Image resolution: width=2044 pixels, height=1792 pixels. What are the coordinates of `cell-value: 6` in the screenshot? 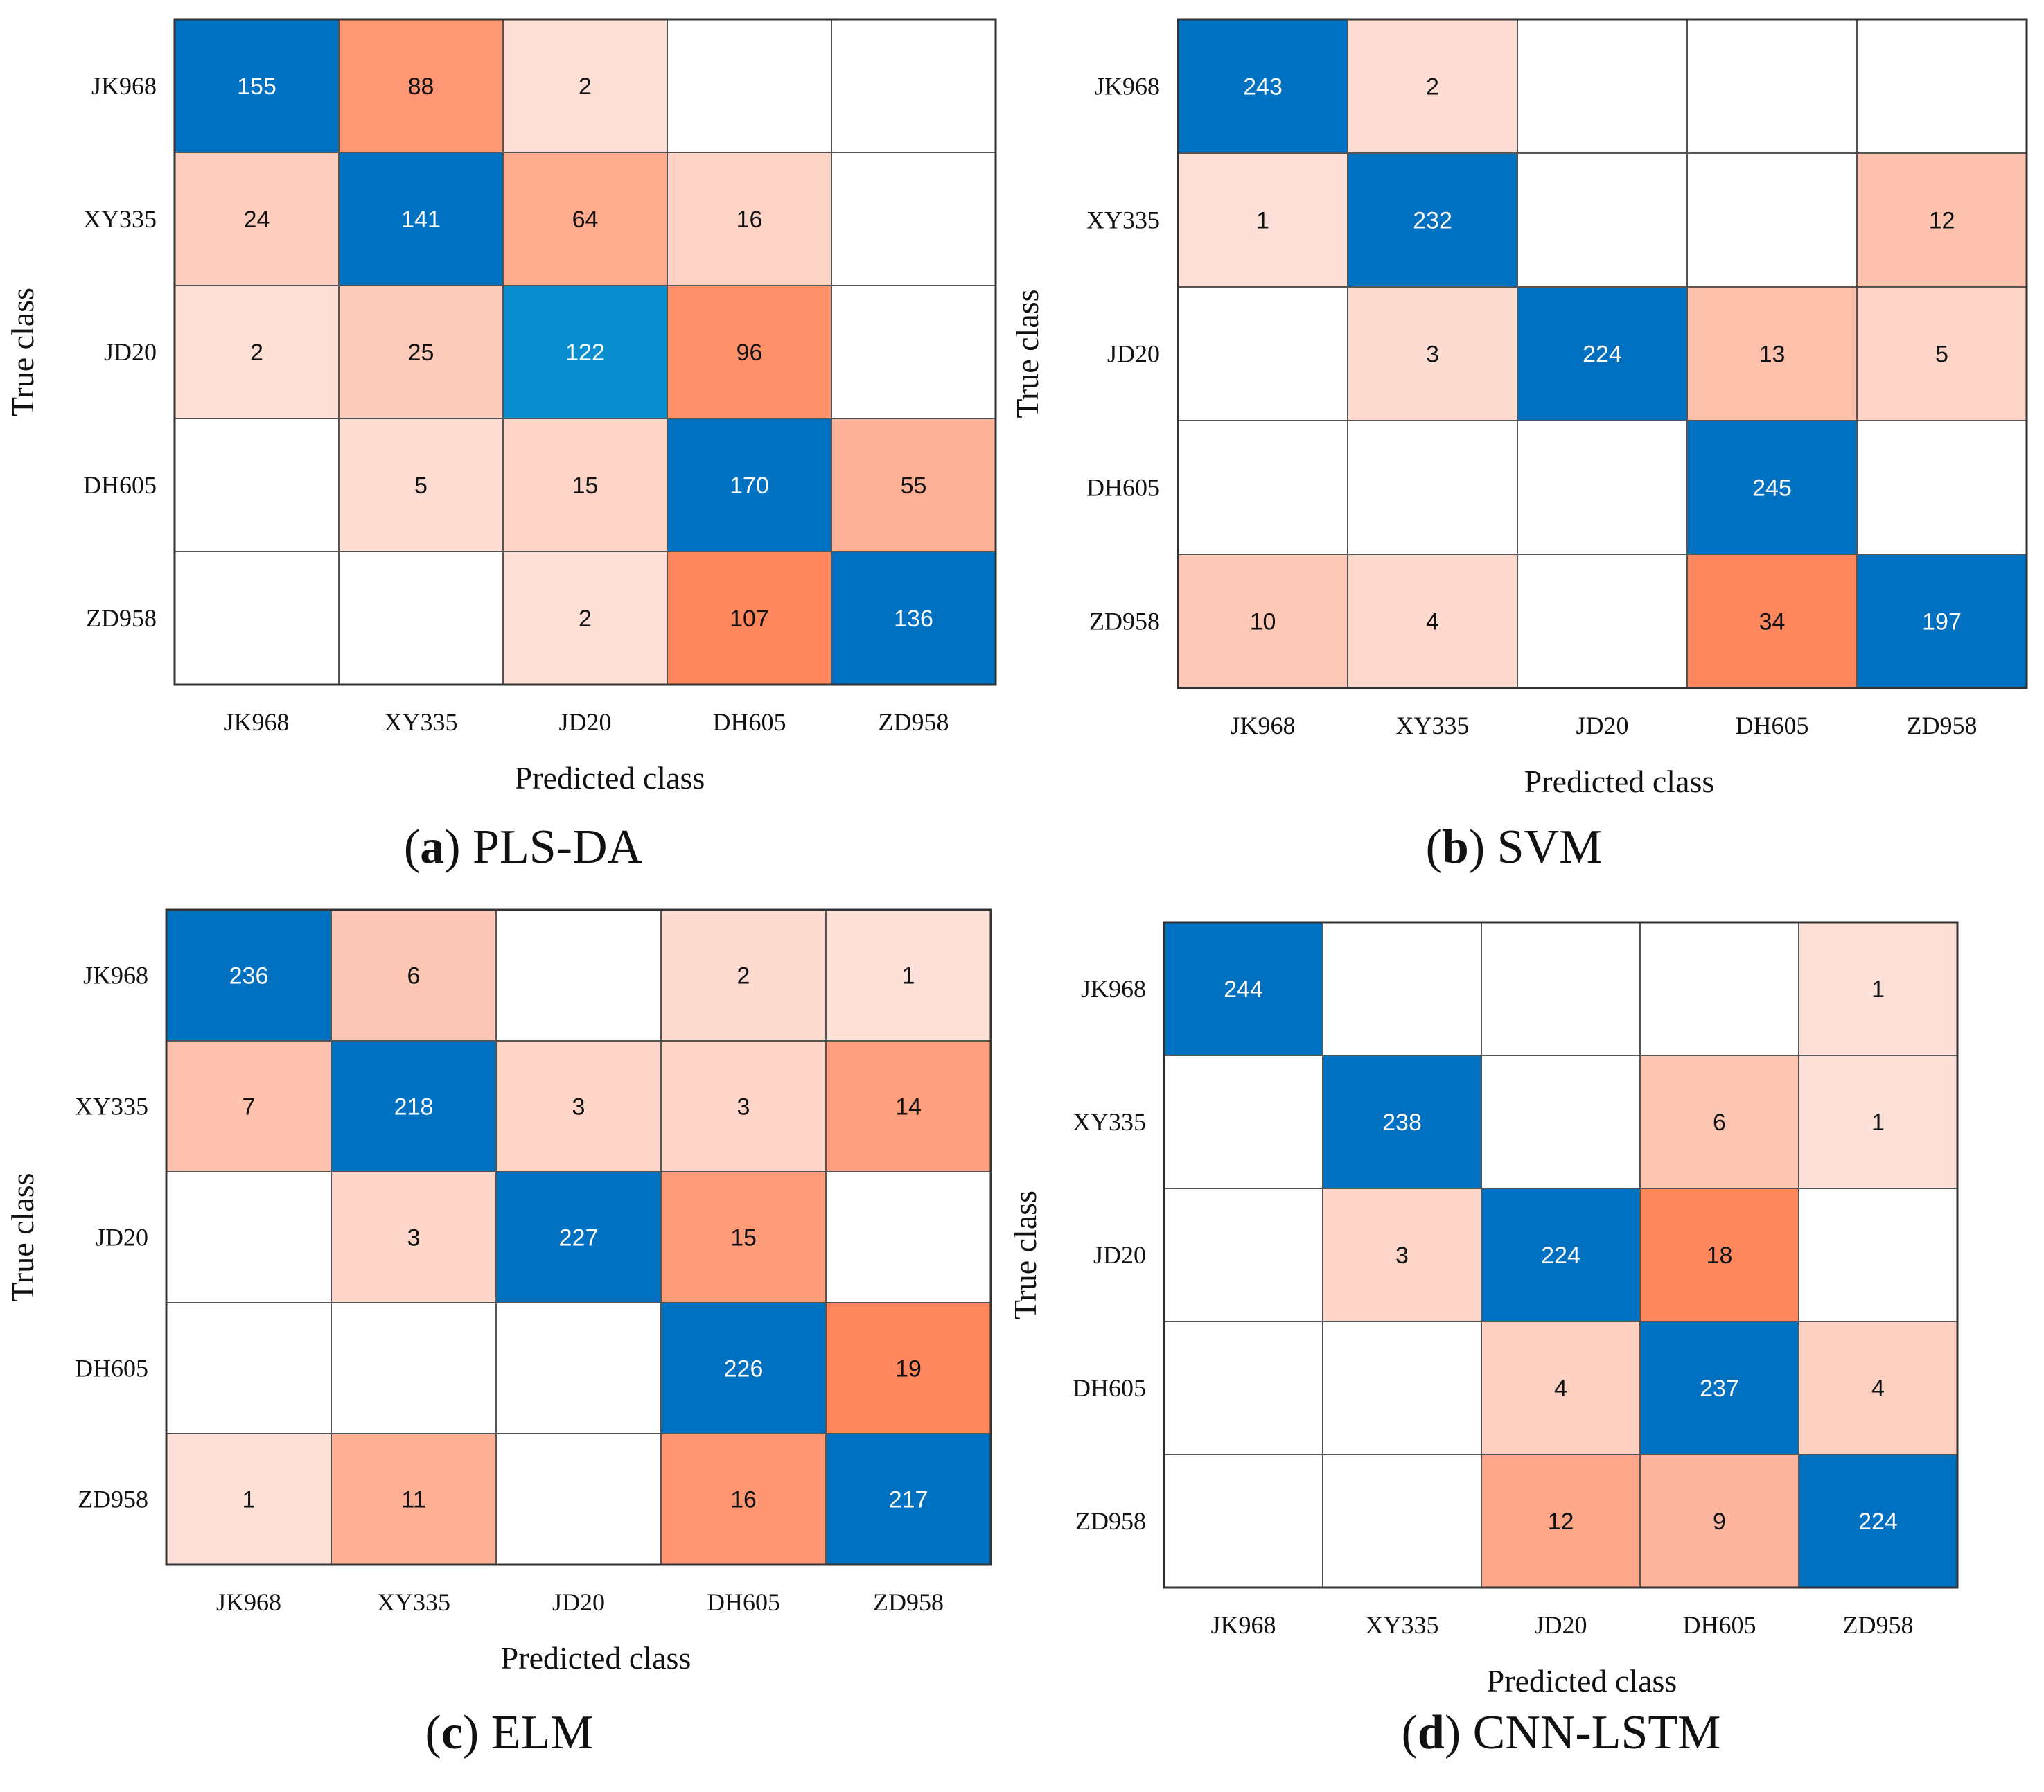 It's located at (1719, 1122).